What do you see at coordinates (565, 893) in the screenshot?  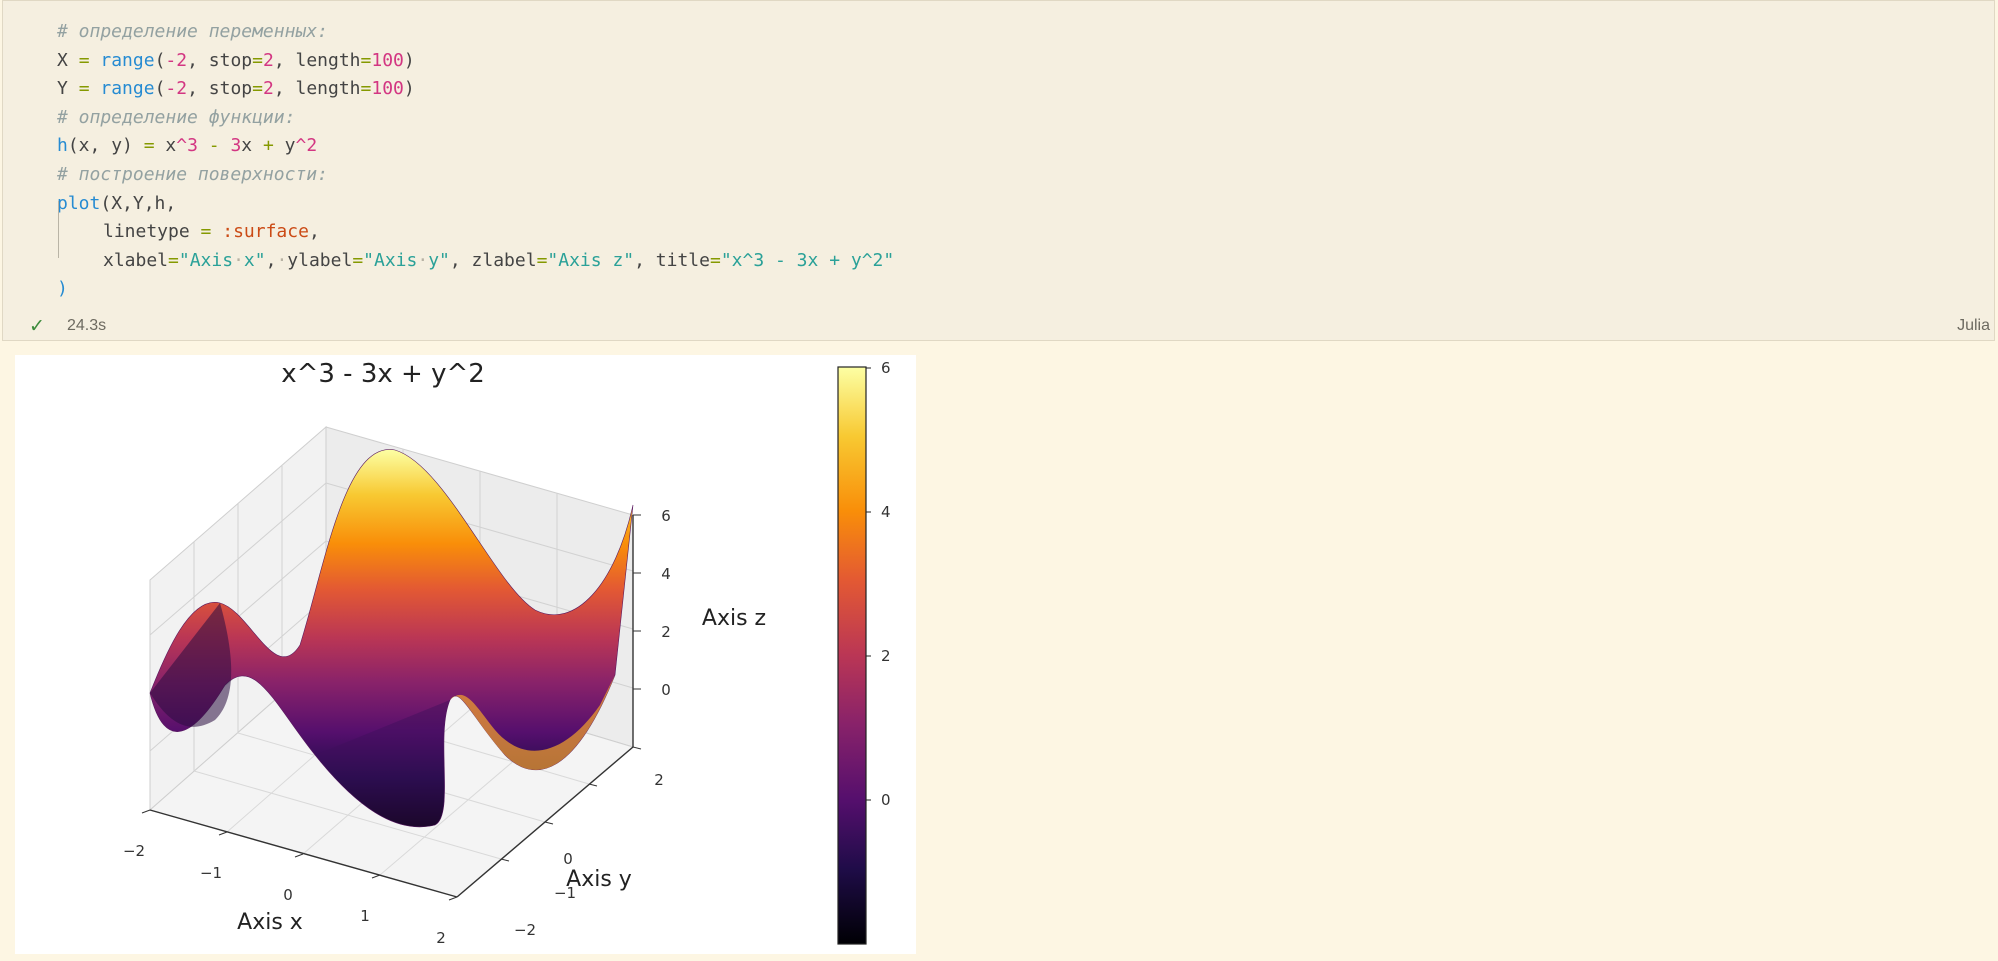 I see `y-tick-label: −1` at bounding box center [565, 893].